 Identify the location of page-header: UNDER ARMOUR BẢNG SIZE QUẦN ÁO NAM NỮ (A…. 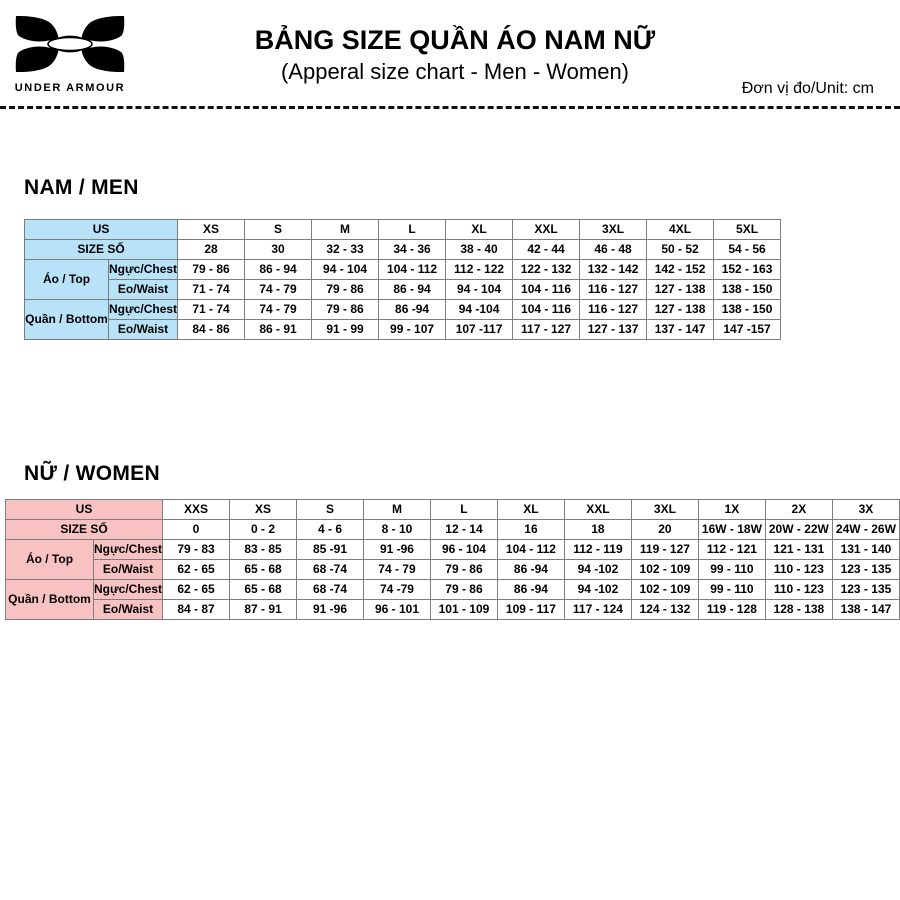
(450, 54).